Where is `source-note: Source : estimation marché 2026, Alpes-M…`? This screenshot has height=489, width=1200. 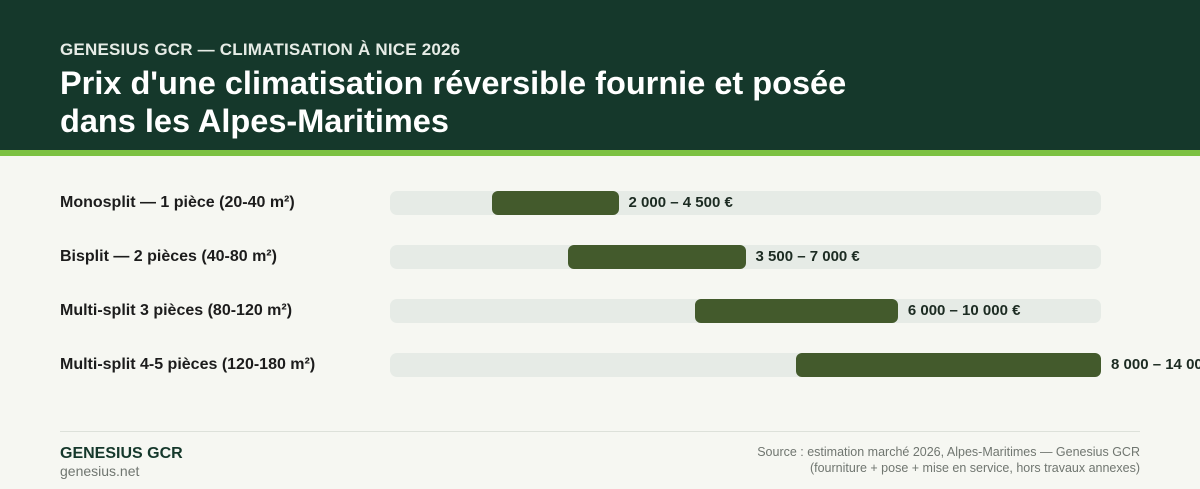 source-note: Source : estimation marché 2026, Alpes-M… is located at coordinates (948, 460).